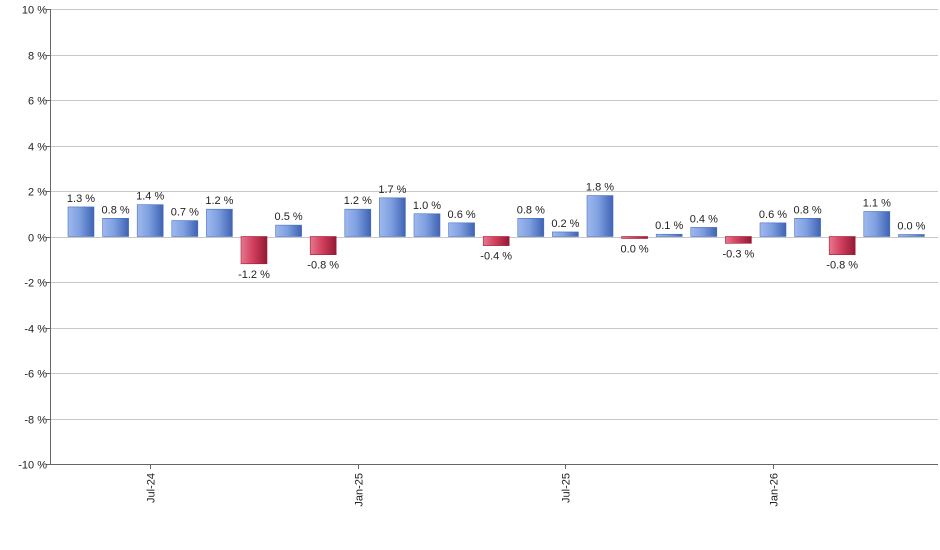 The width and height of the screenshot is (940, 550). What do you see at coordinates (35, 330) in the screenshot?
I see `y-tick-label: -4 %` at bounding box center [35, 330].